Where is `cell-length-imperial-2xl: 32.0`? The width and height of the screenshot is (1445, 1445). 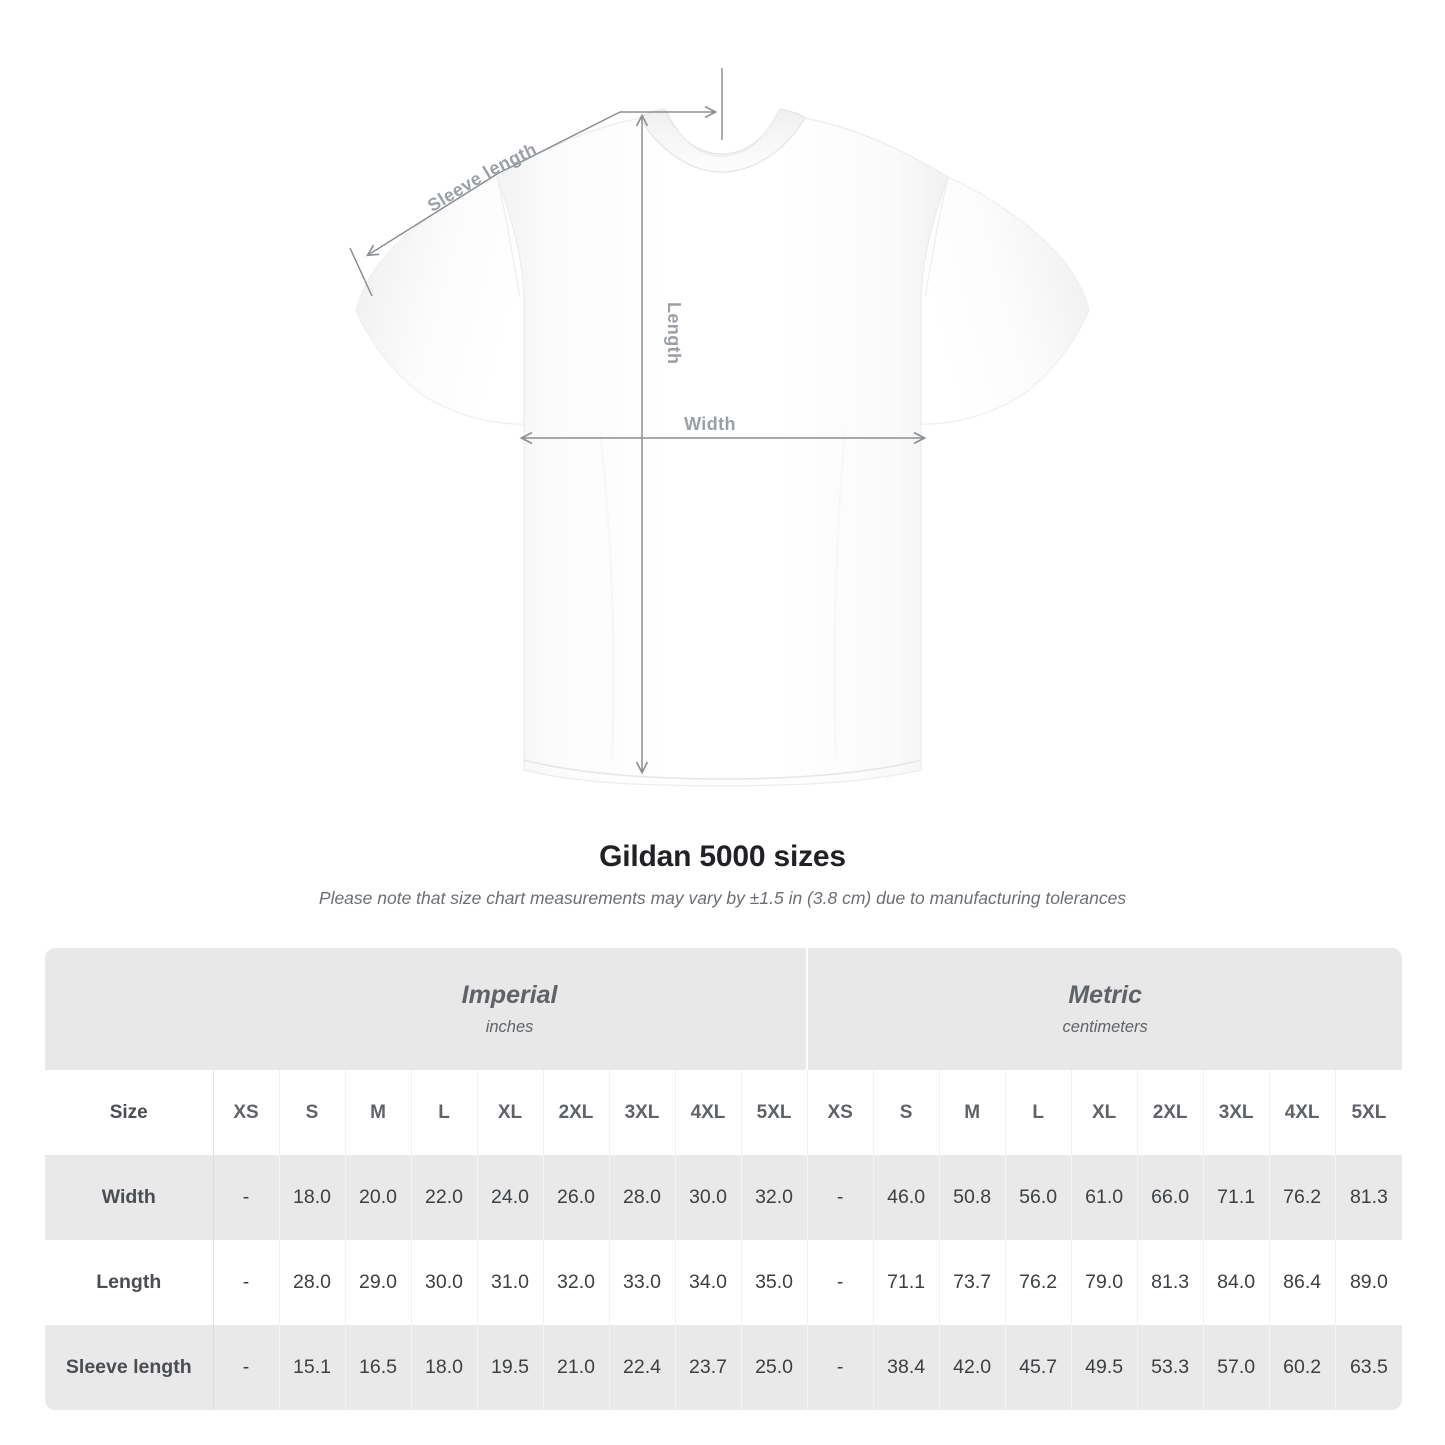 cell-length-imperial-2xl: 32.0 is located at coordinates (576, 1282).